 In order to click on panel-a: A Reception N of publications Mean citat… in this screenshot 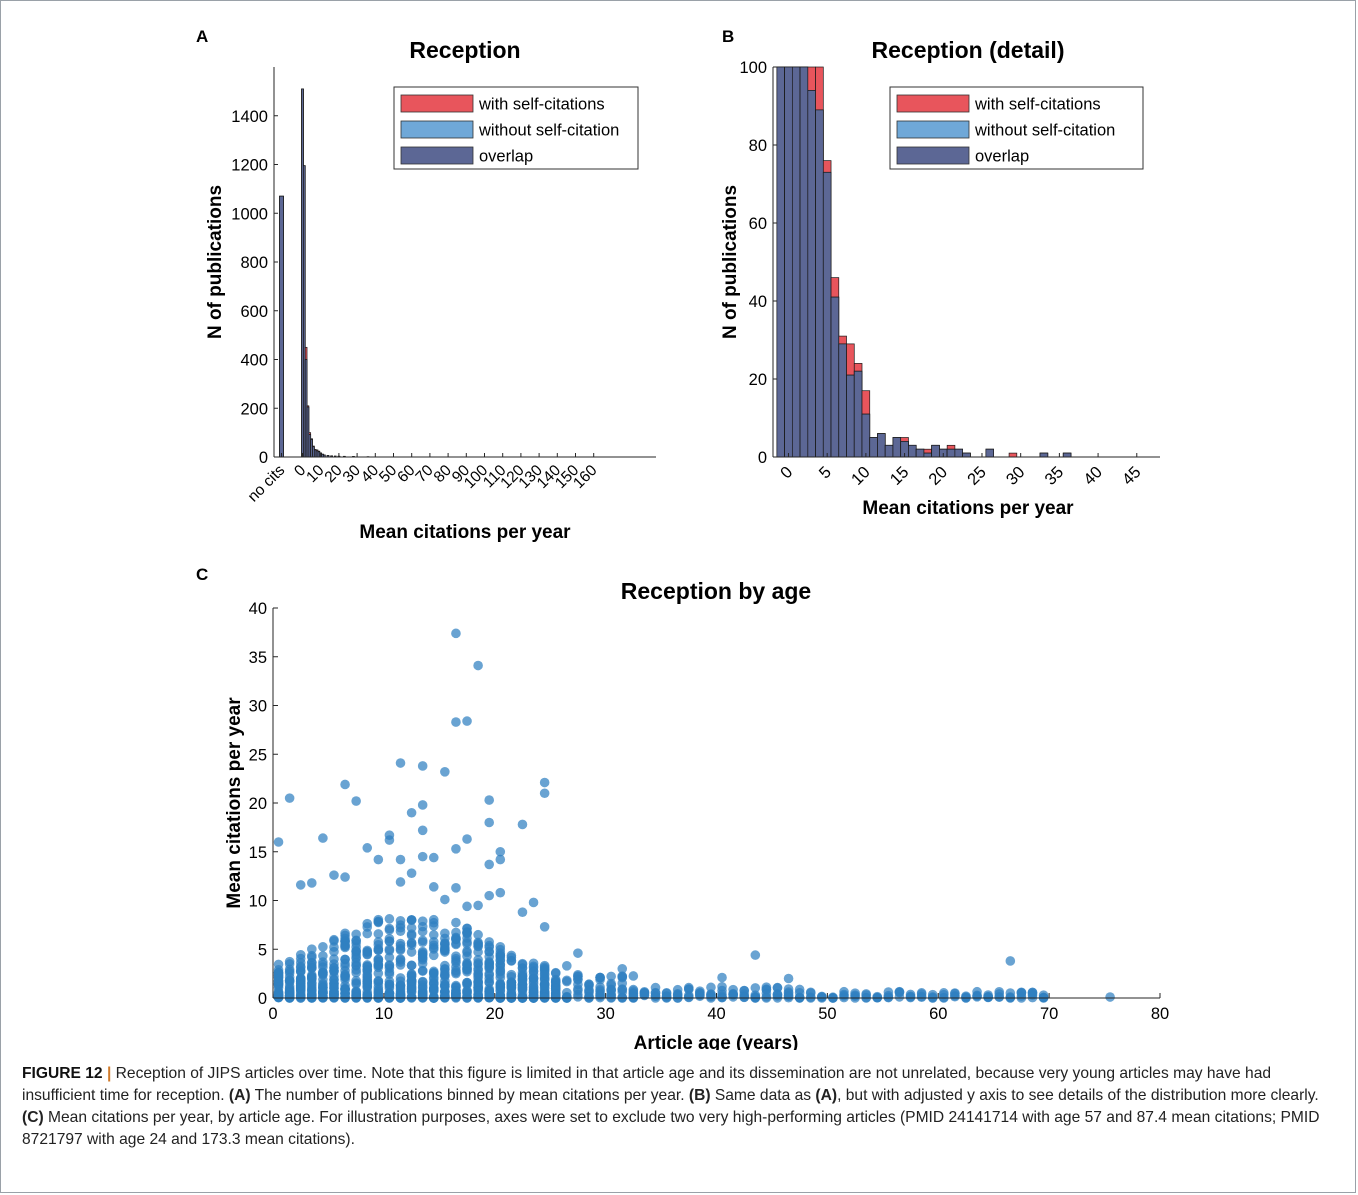, I will do `click(426, 285)`.